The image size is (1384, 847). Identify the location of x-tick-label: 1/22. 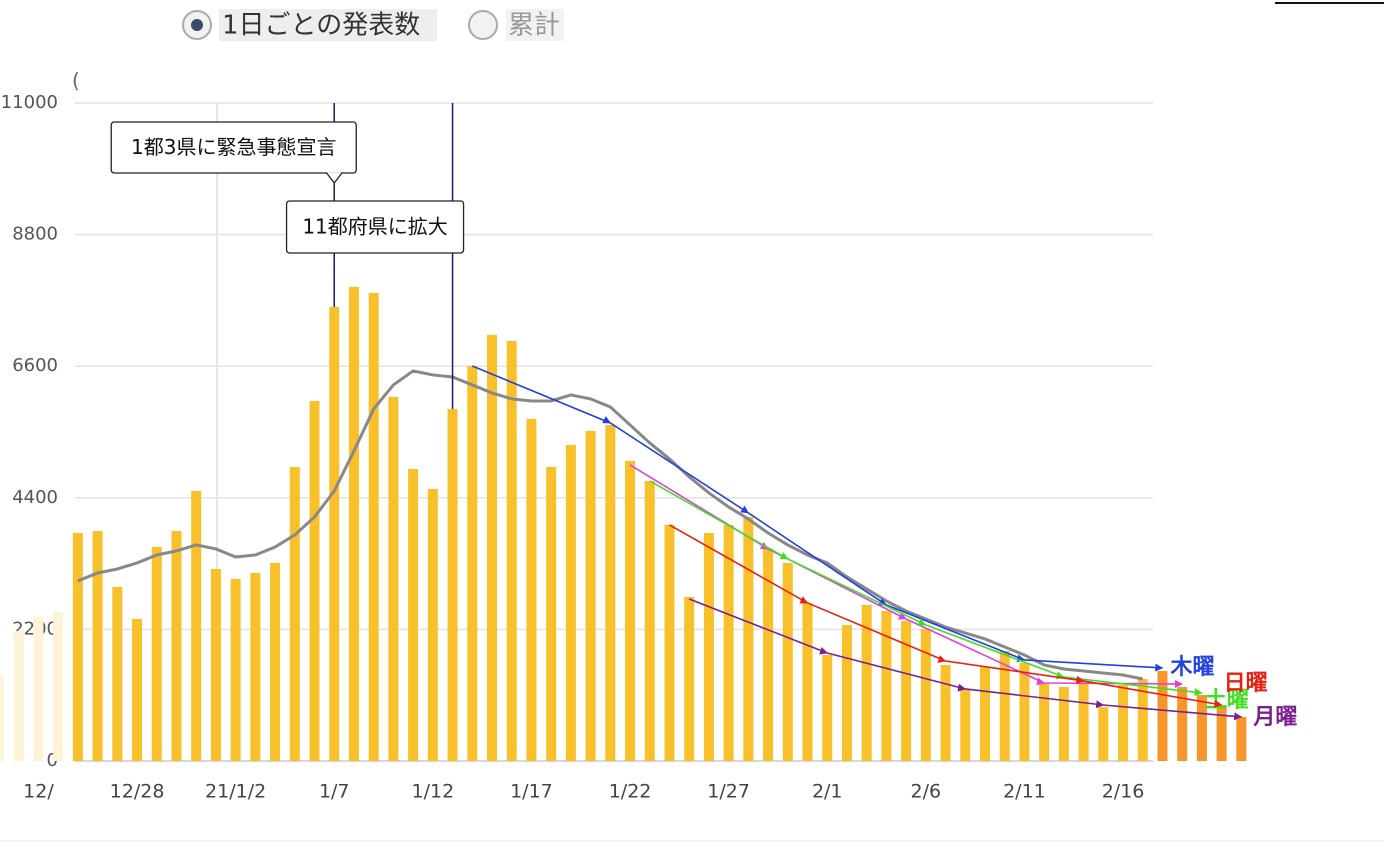
(630, 792).